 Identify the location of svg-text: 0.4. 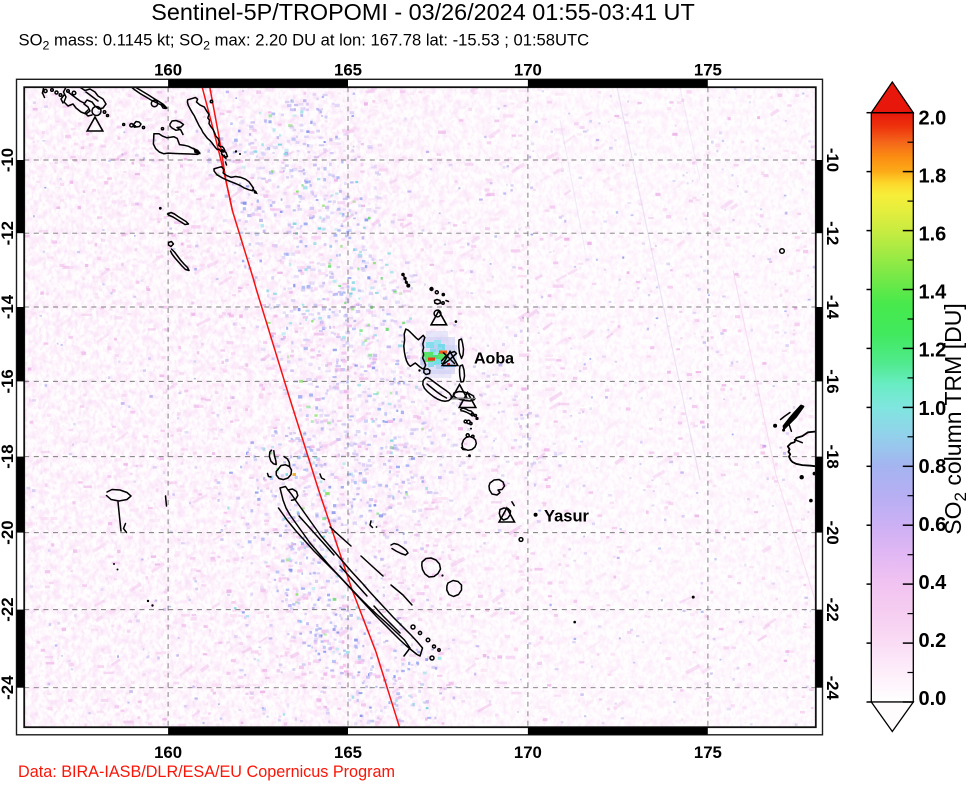
(933, 583).